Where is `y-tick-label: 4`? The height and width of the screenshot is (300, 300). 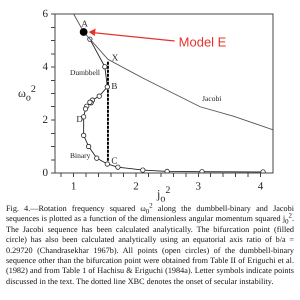 y-tick-label: 4 is located at coordinates (45, 66).